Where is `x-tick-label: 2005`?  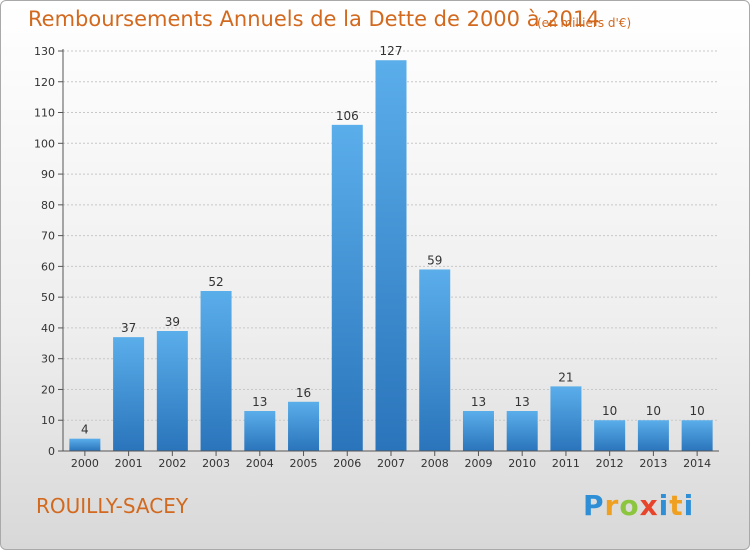 x-tick-label: 2005 is located at coordinates (304, 463).